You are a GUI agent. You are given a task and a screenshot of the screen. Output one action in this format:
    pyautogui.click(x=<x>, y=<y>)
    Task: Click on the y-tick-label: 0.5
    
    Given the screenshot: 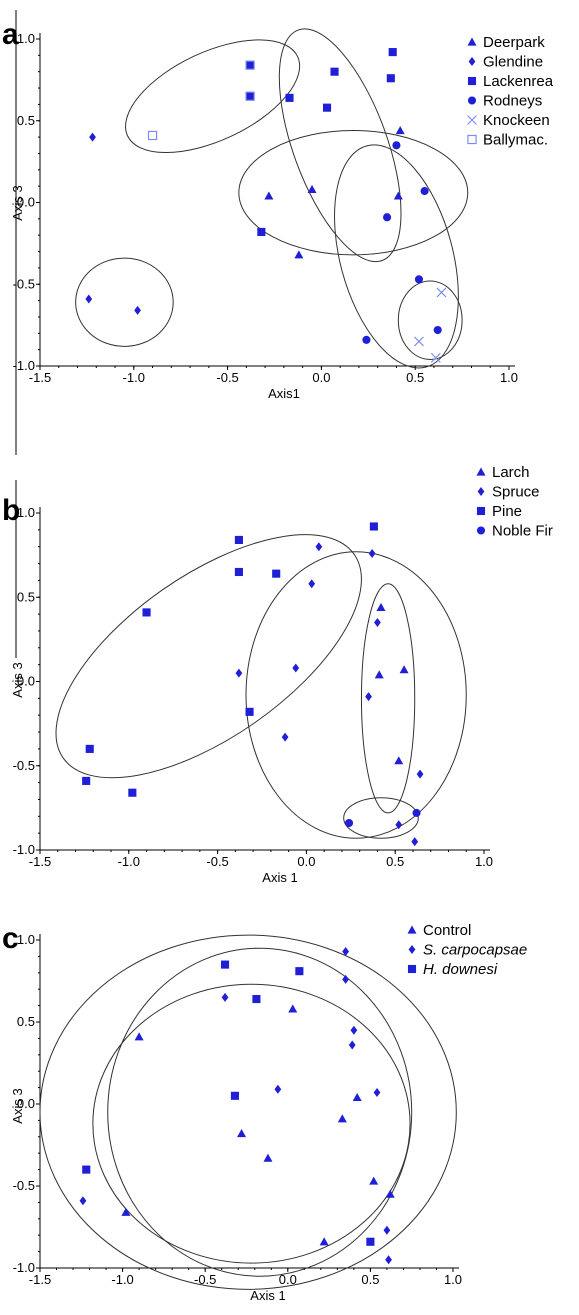 What is the action you would take?
    pyautogui.click(x=26, y=120)
    